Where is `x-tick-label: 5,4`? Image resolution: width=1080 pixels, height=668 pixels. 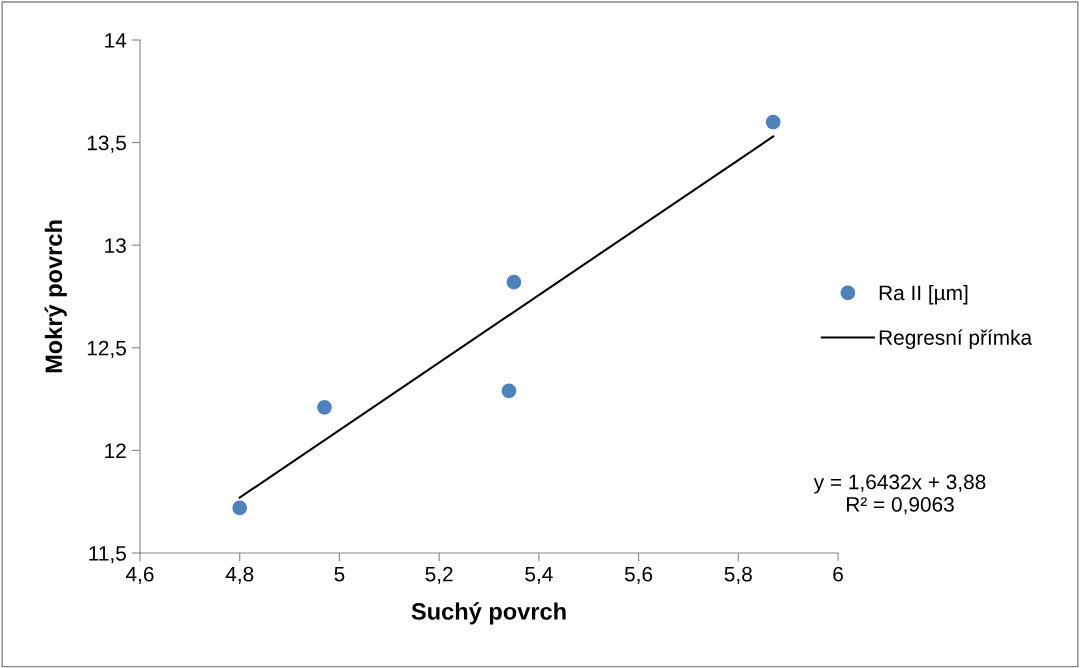 x-tick-label: 5,4 is located at coordinates (539, 575).